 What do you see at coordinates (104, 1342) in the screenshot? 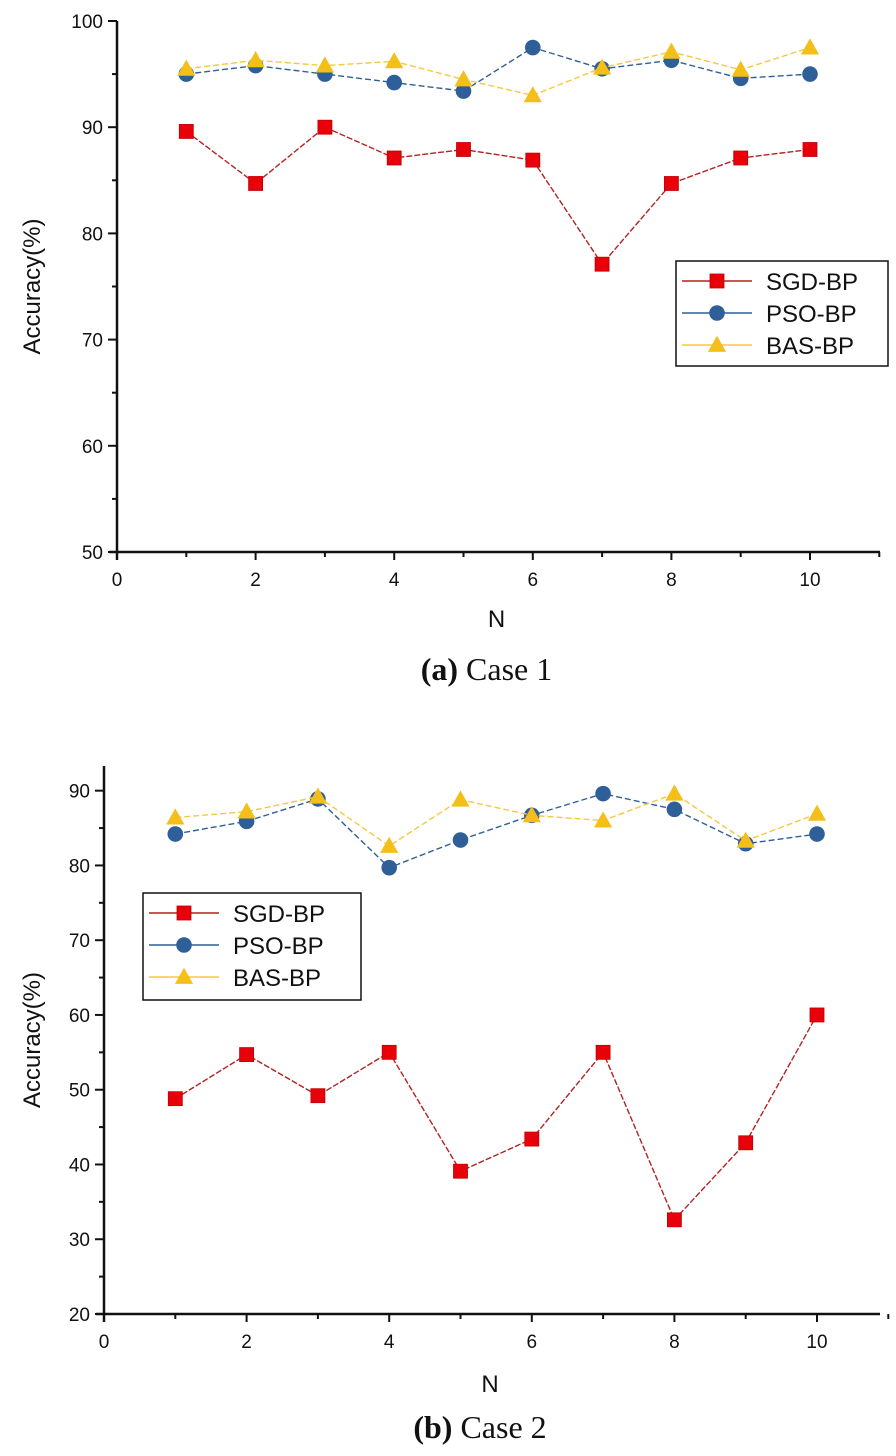
I see `x-tick-label: 0` at bounding box center [104, 1342].